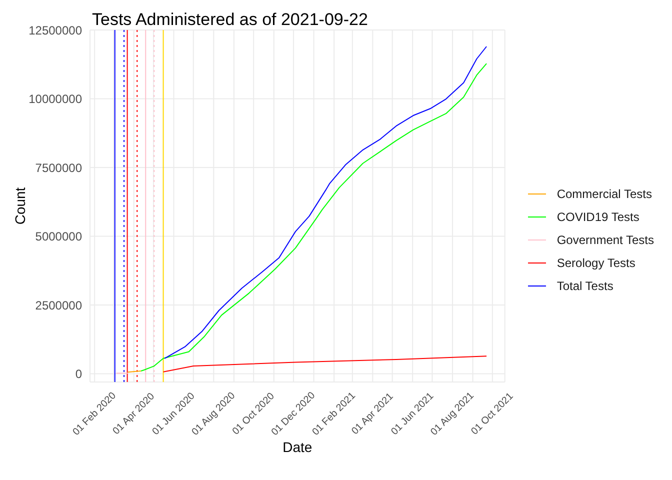 The width and height of the screenshot is (672, 480). I want to click on y-tick-label: 7500000, so click(58, 167).